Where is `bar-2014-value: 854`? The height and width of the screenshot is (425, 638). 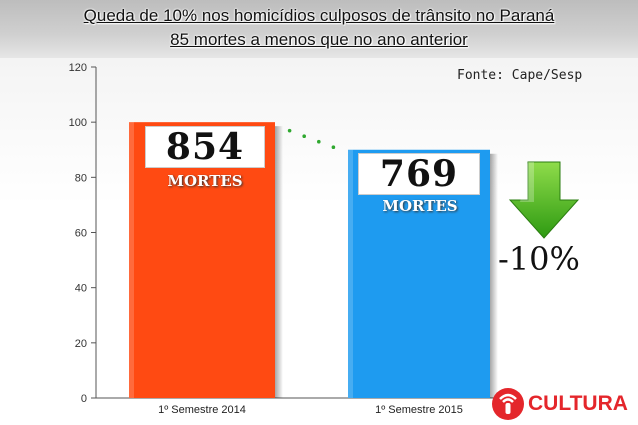 bar-2014-value: 854 is located at coordinates (205, 147).